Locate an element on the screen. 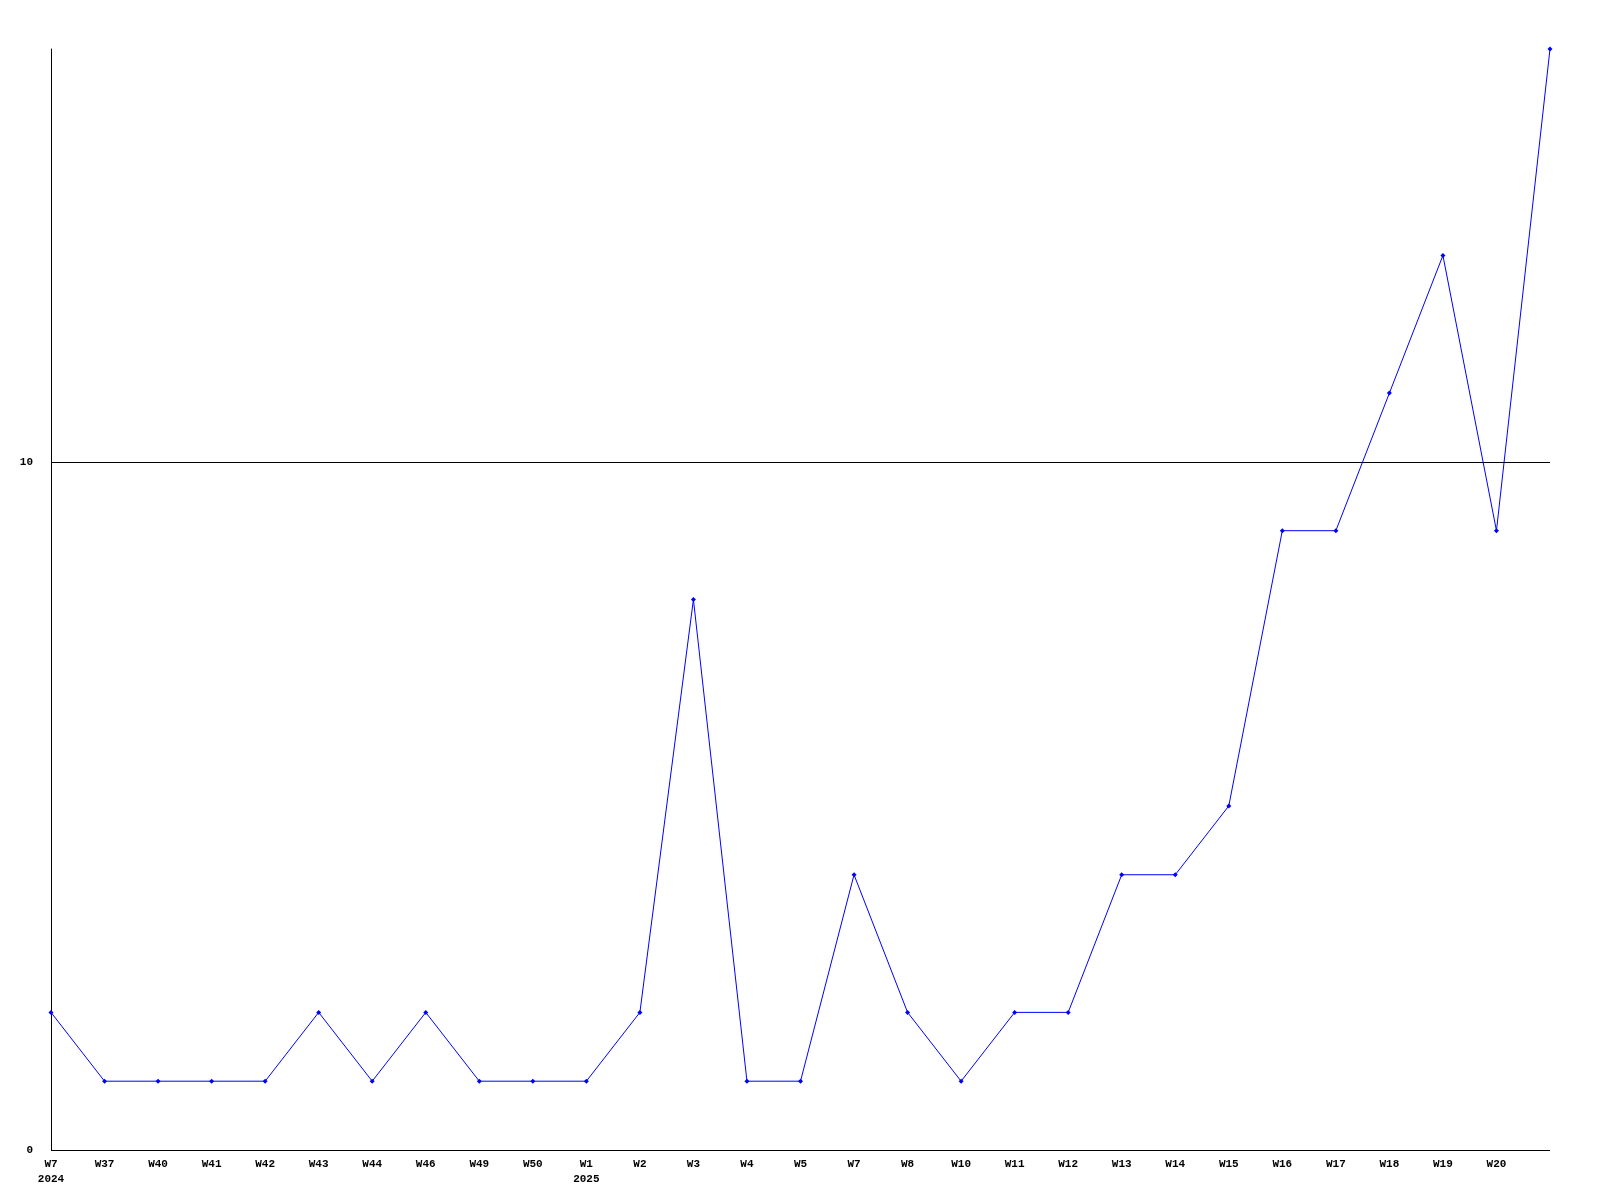  x-tick-label: W10 is located at coordinates (961, 1163).